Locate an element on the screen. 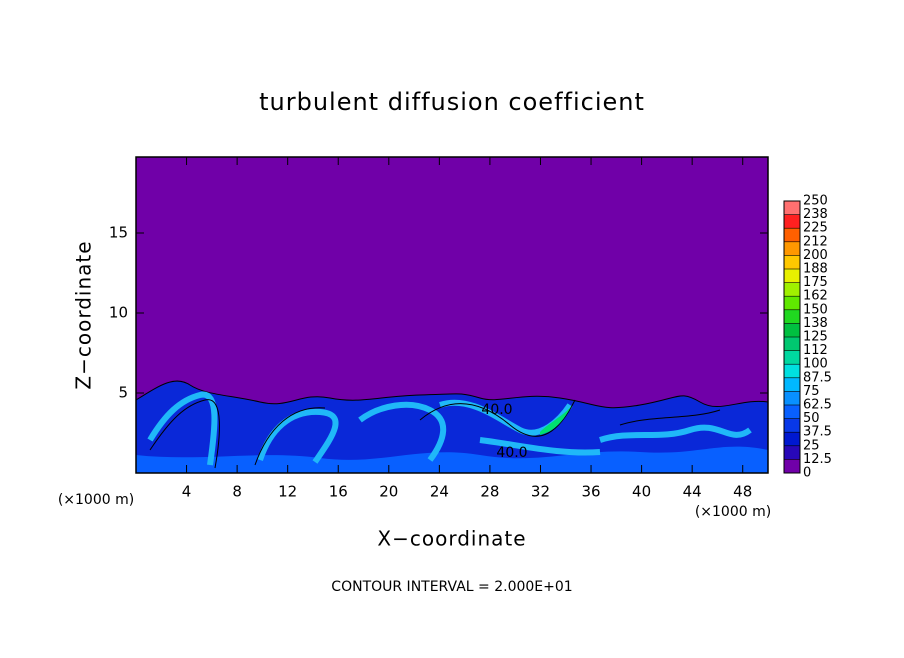 Image resolution: width=904 pixels, height=658 pixels. x-tick-label: 24 is located at coordinates (439, 492).